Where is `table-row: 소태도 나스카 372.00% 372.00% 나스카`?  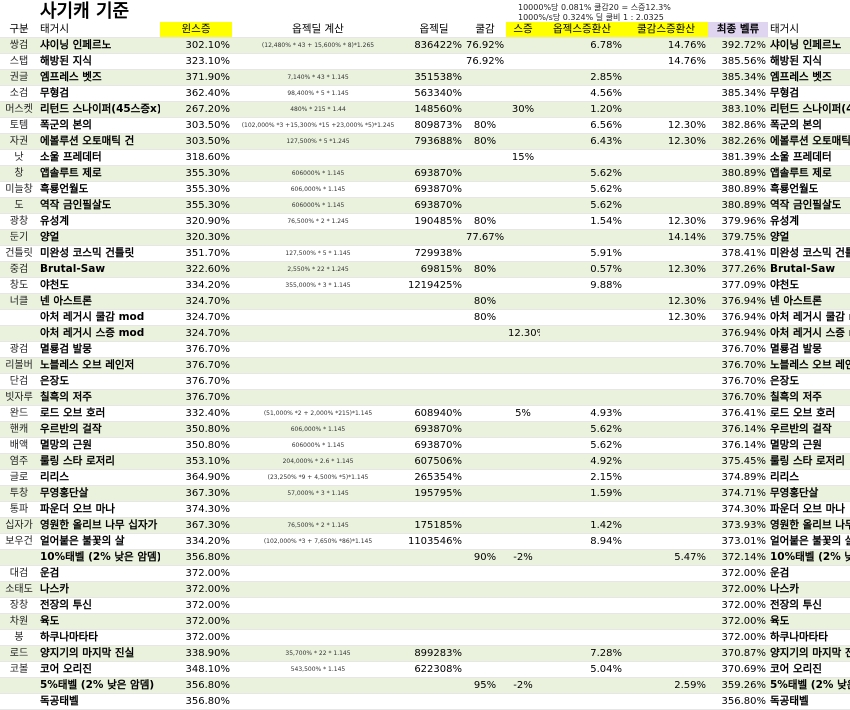
table-row: 소태도 나스카 372.00% 372.00% 나스카 is located at coordinates (425, 589).